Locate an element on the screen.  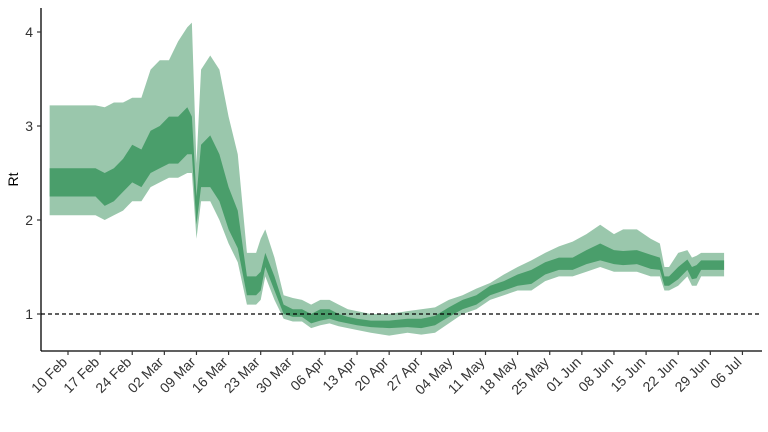
y-tick-label: 4 is located at coordinates (29, 32).